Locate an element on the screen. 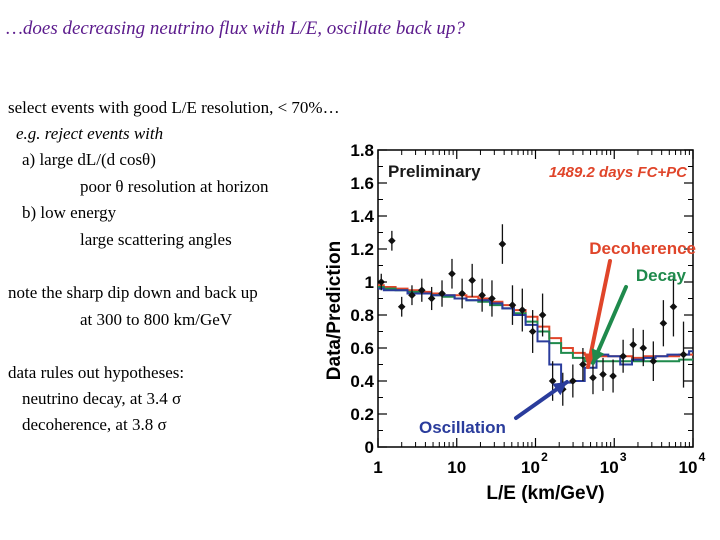 This screenshot has height=540, width=720. x-axis-label: L/E (km/GeV) is located at coordinates (545, 493).